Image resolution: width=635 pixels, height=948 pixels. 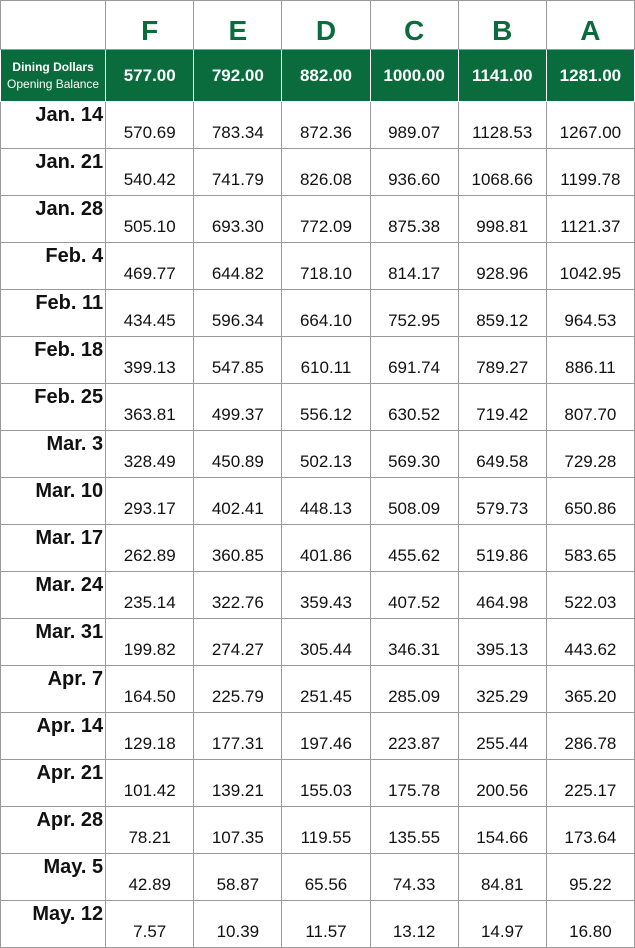 I want to click on balance-cell: 223.87, so click(x=414, y=736).